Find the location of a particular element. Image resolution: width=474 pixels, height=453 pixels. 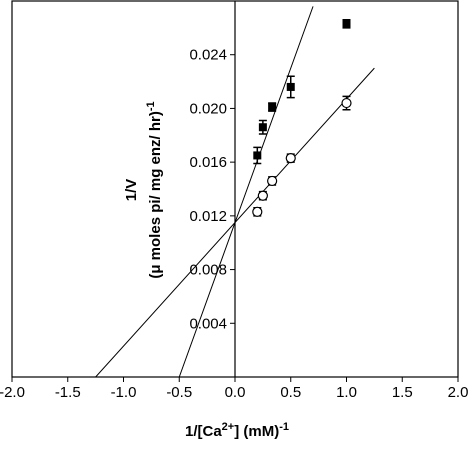

x-tick-label: 2.0 is located at coordinates (458, 392).